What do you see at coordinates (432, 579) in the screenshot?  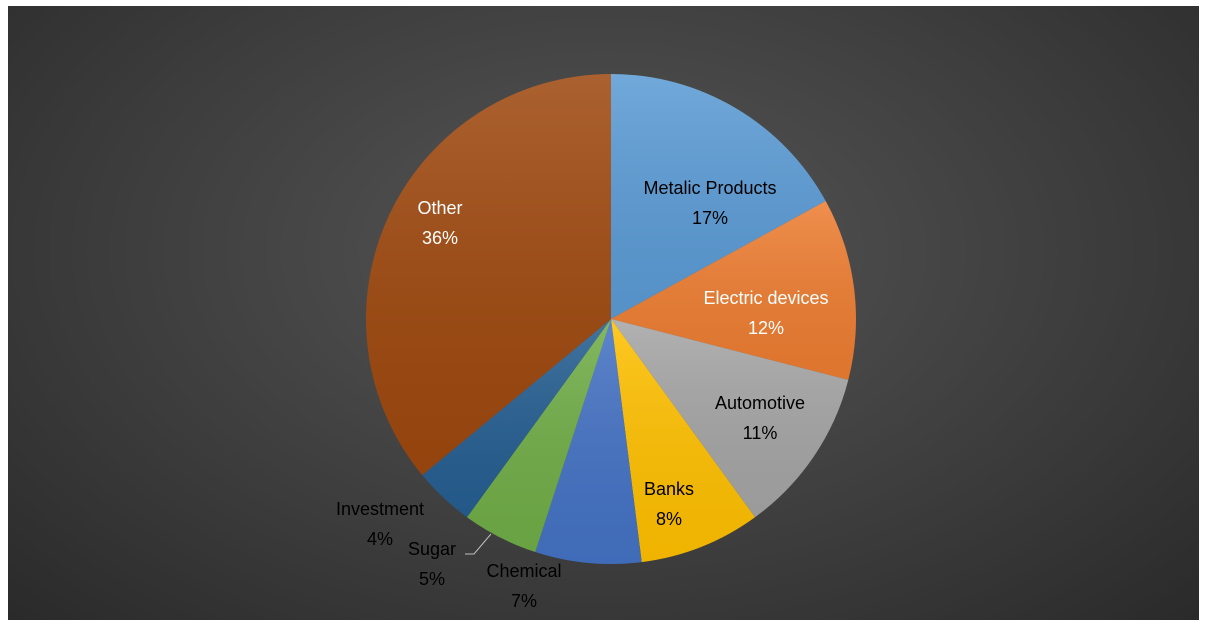 I see `label-percent-sugar: 5%` at bounding box center [432, 579].